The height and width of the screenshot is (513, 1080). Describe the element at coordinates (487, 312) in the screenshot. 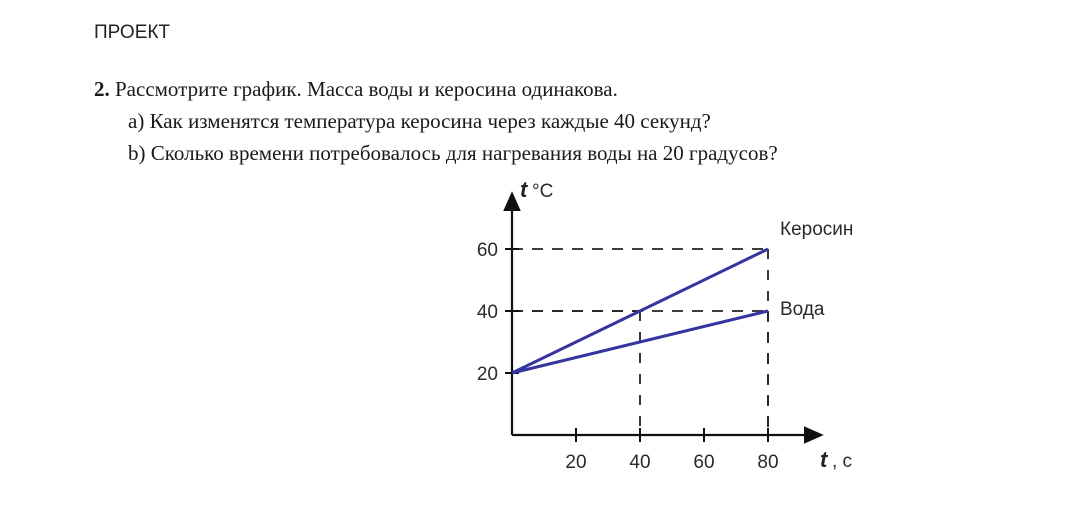

I see `y-tick-label: 40` at that location.